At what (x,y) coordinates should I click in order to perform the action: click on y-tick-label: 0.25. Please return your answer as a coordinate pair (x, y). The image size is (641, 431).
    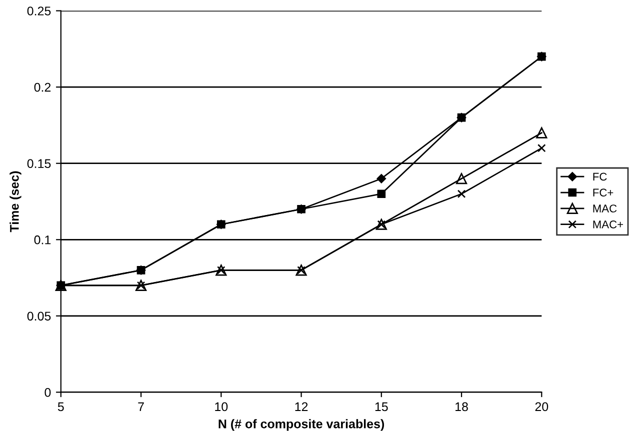
    Looking at the image, I should click on (39, 11).